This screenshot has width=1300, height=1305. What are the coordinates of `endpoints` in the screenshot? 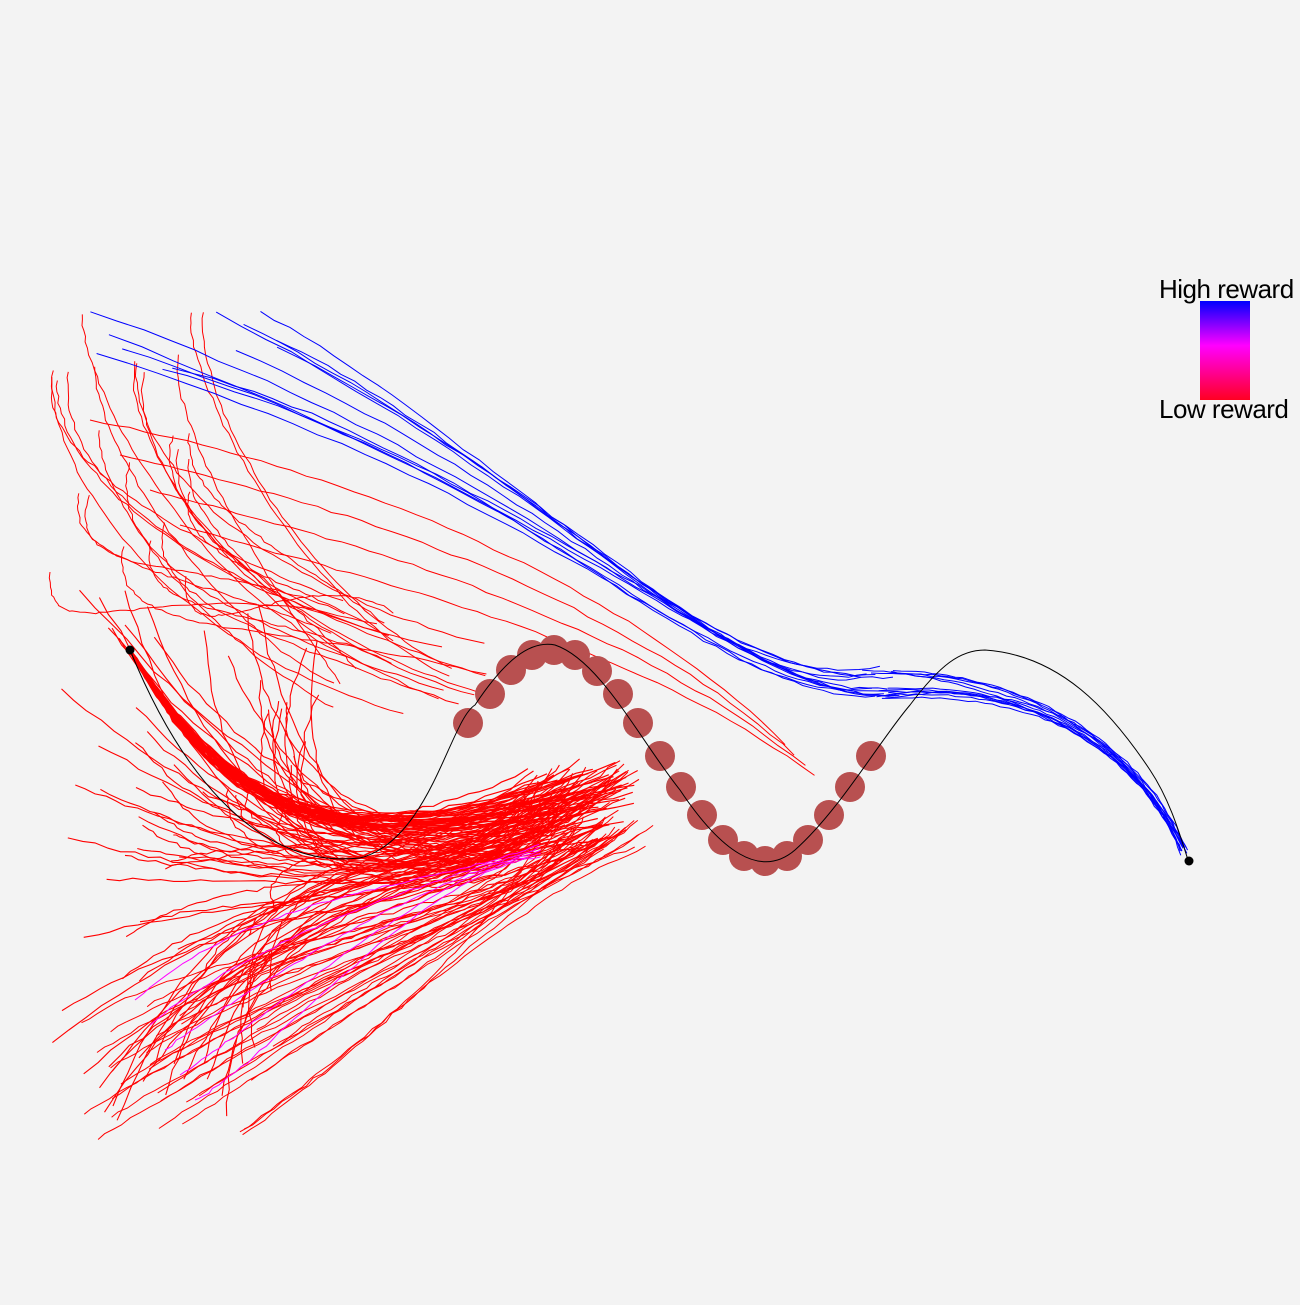 It's located at (659, 755).